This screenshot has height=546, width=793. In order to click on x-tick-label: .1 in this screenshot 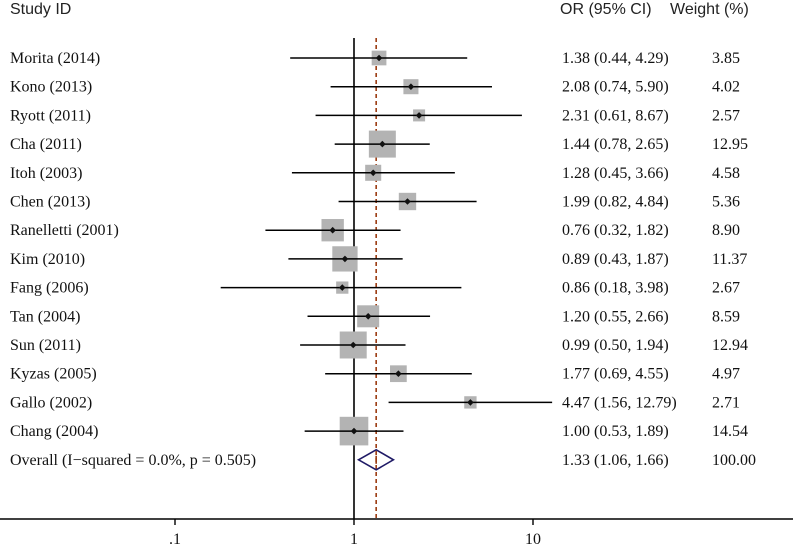, I will do `click(175, 538)`.